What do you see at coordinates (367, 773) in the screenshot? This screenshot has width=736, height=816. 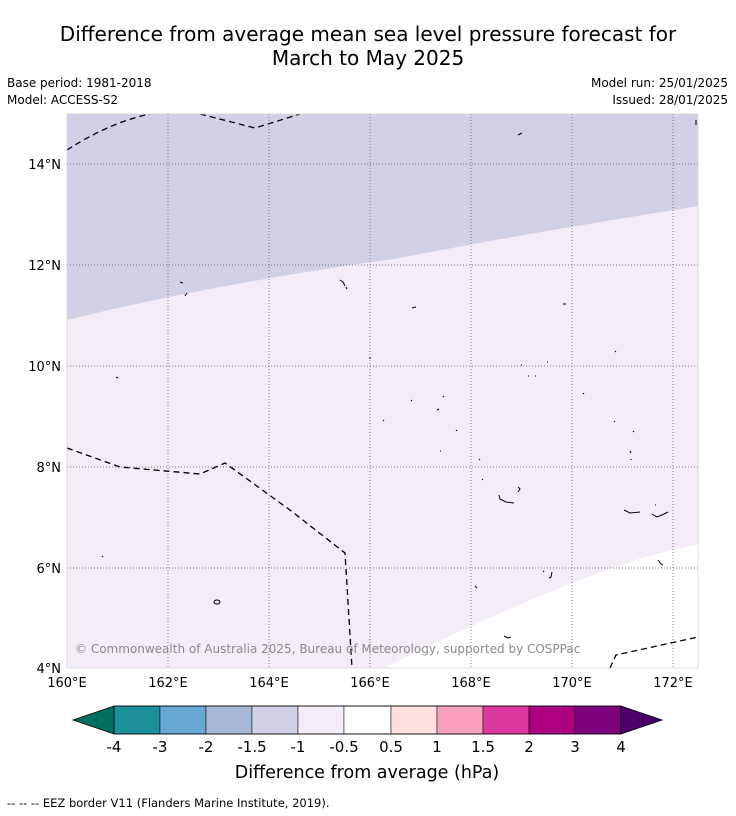 I see `colorbar-title: Difference from average (hPa)` at bounding box center [367, 773].